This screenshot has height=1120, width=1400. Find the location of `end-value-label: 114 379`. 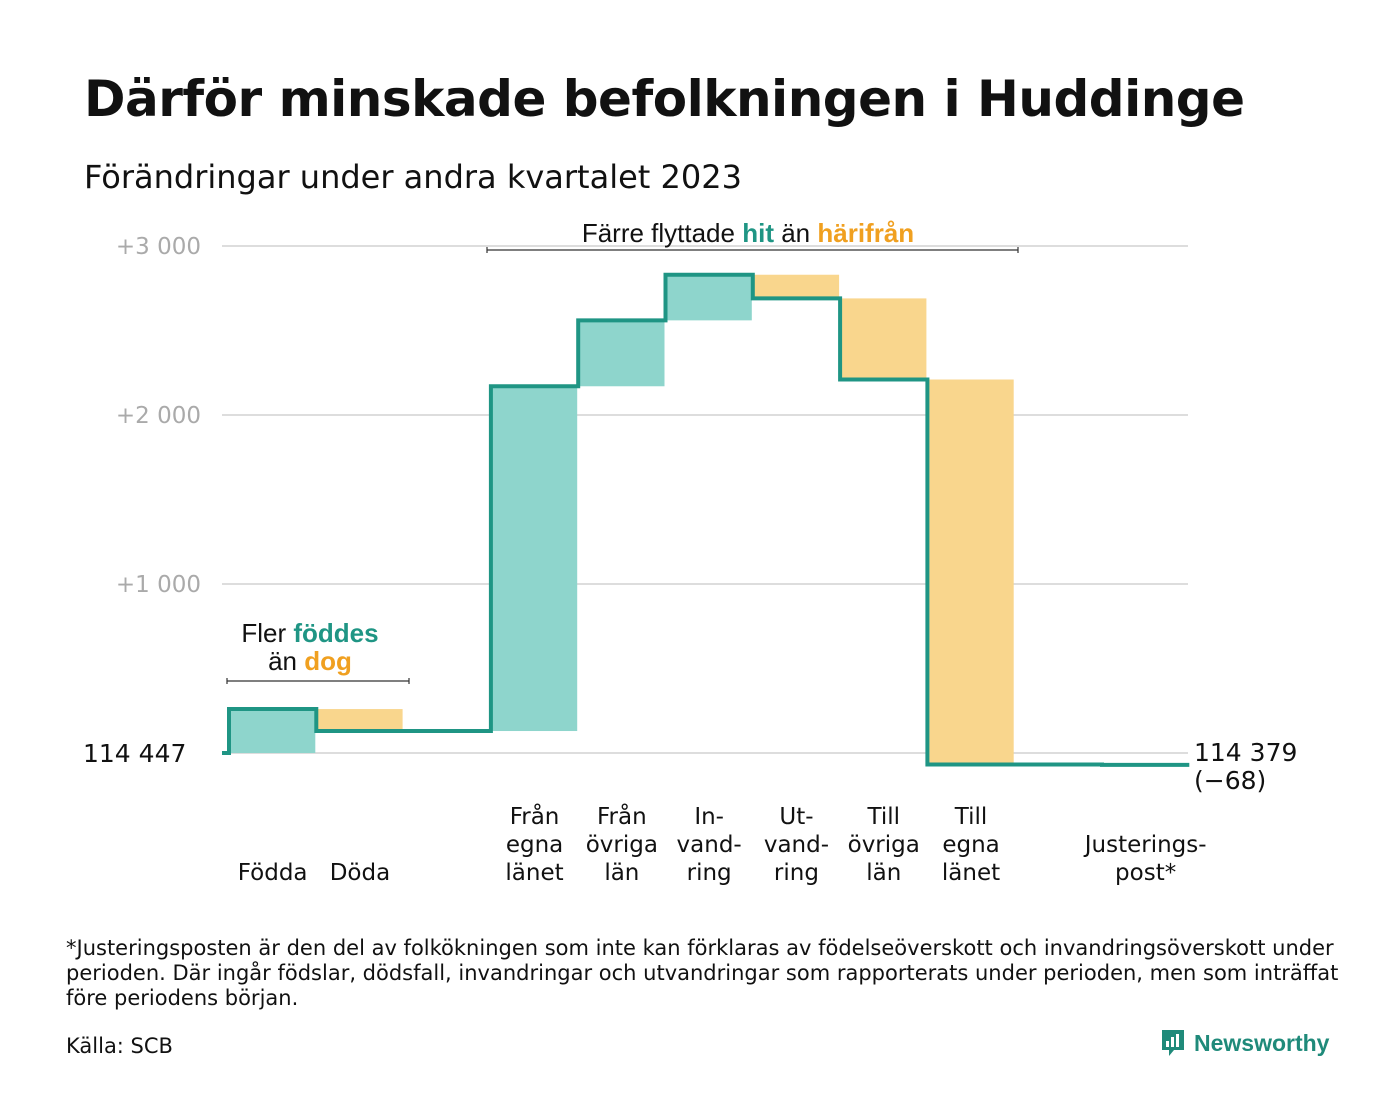

end-value-label: 114 379 is located at coordinates (1245, 752).